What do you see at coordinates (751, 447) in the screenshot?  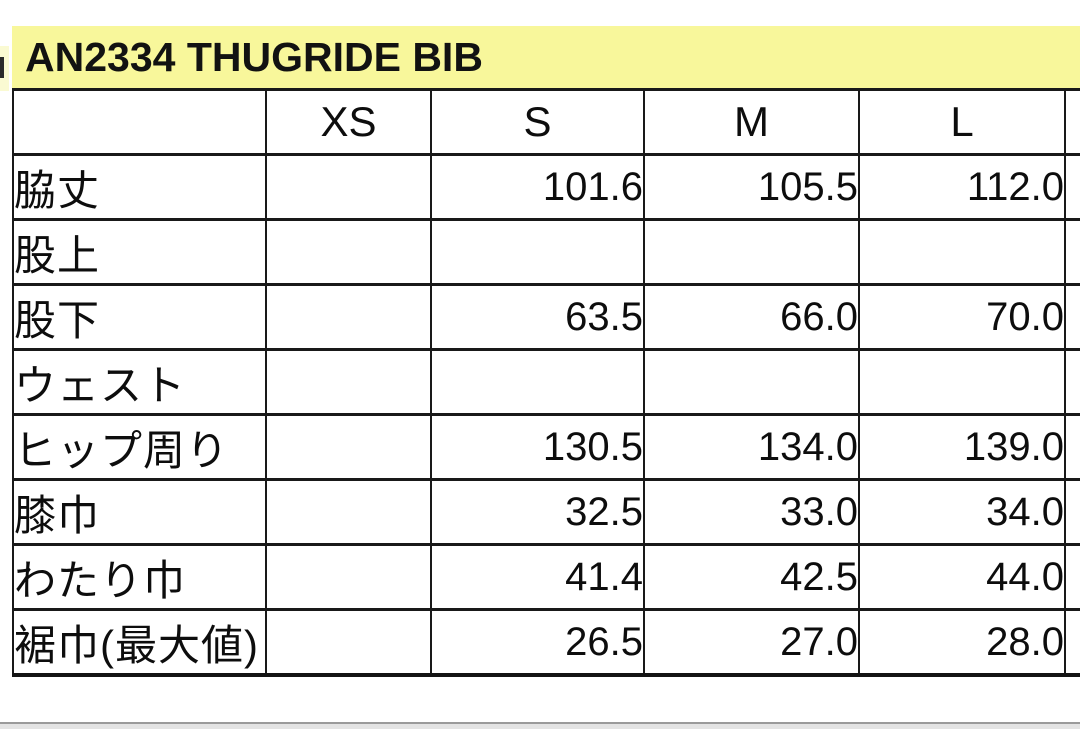 I see `cell-value: 134.0` at bounding box center [751, 447].